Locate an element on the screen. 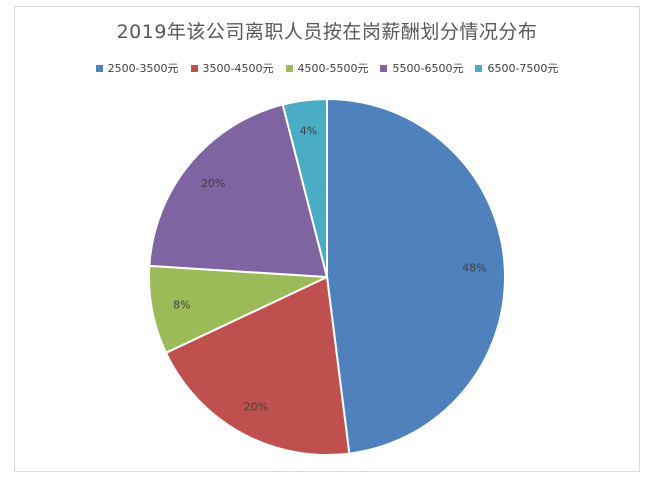 The height and width of the screenshot is (481, 654). legend-item: 2500-3500元 is located at coordinates (137, 68).